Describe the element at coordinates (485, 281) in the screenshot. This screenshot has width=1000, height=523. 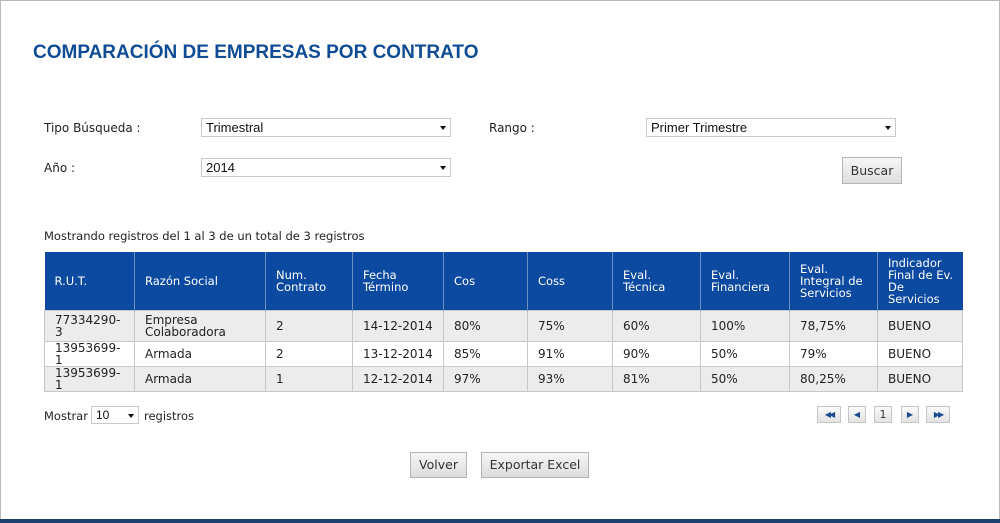
I see `column-header-cos: Cos` at that location.